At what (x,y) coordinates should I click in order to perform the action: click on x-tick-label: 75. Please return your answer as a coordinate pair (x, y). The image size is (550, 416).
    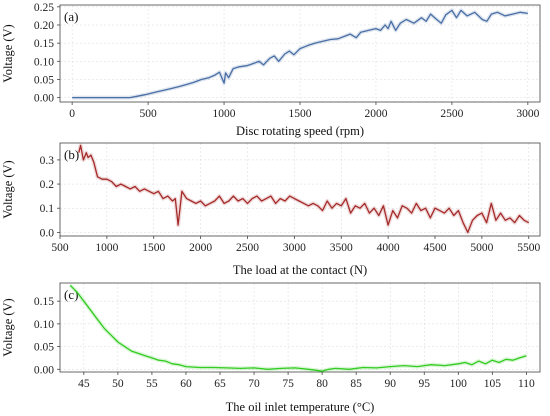
    Looking at the image, I should click on (288, 384).